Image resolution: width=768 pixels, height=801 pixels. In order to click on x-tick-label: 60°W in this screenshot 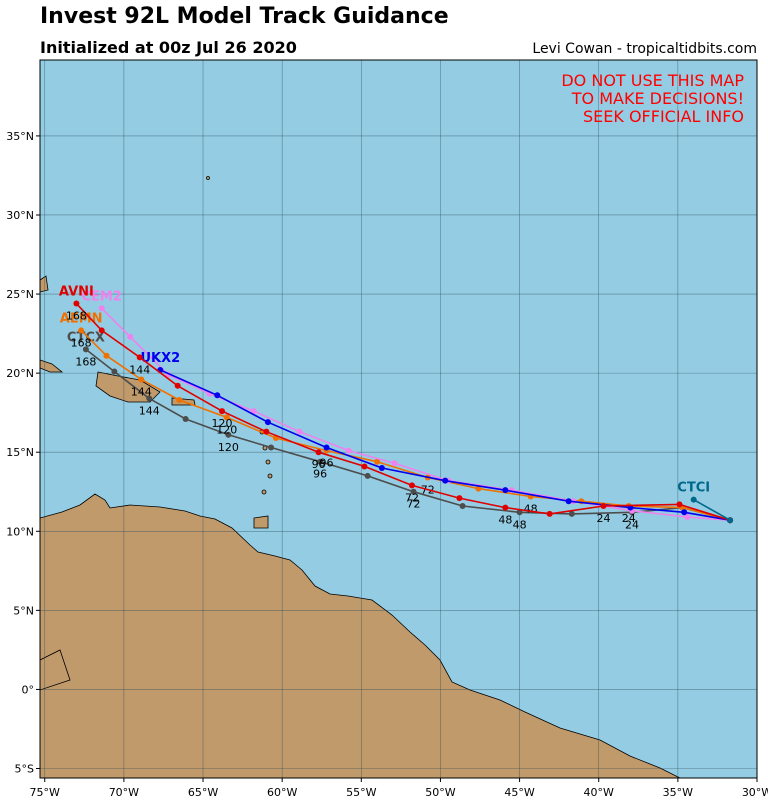, I will do `click(282, 792)`.